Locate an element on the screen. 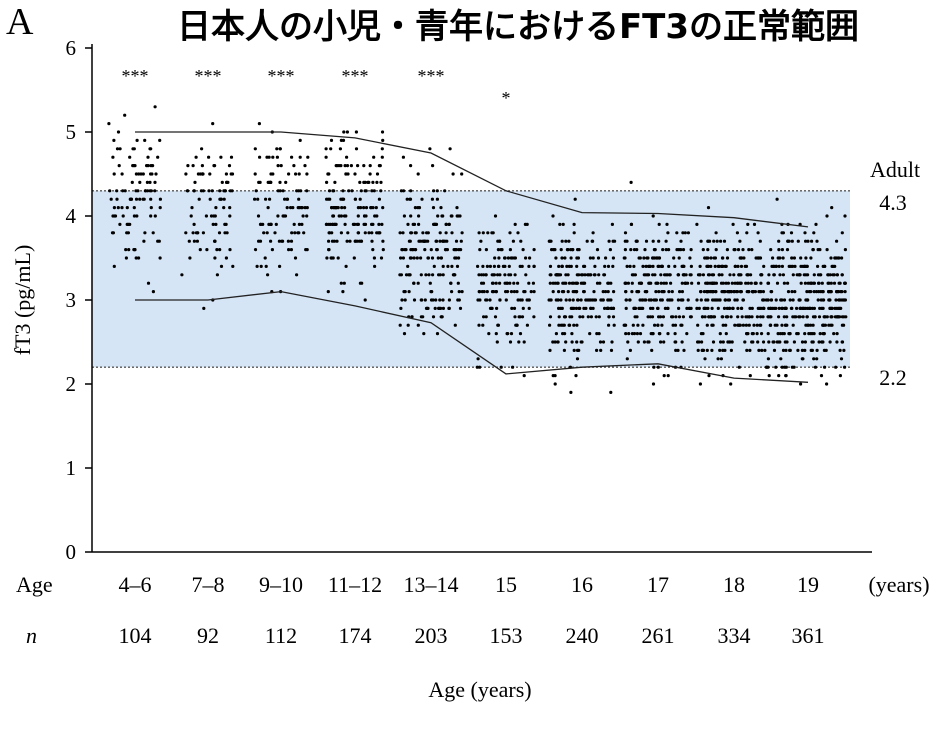  n-value-label: 261 is located at coordinates (658, 635).